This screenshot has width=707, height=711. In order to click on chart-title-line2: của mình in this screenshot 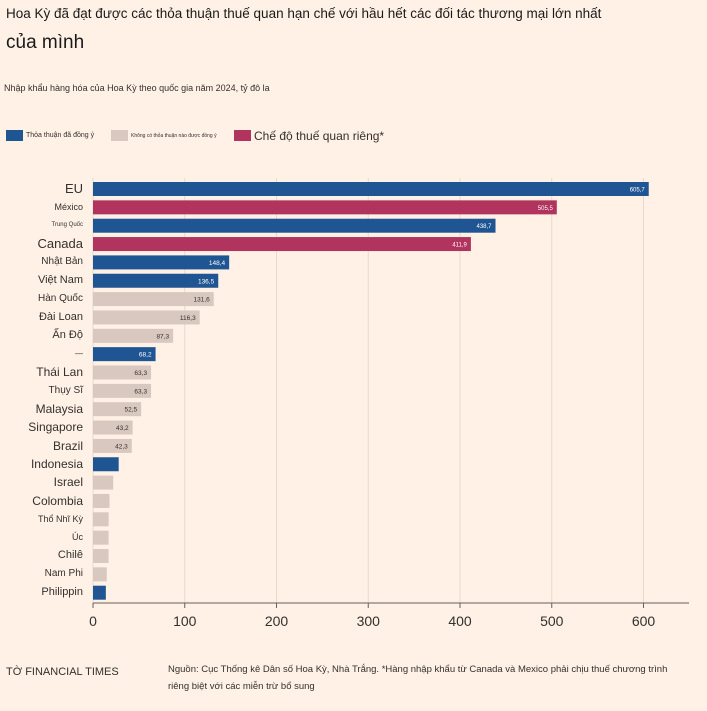, I will do `click(45, 42)`.